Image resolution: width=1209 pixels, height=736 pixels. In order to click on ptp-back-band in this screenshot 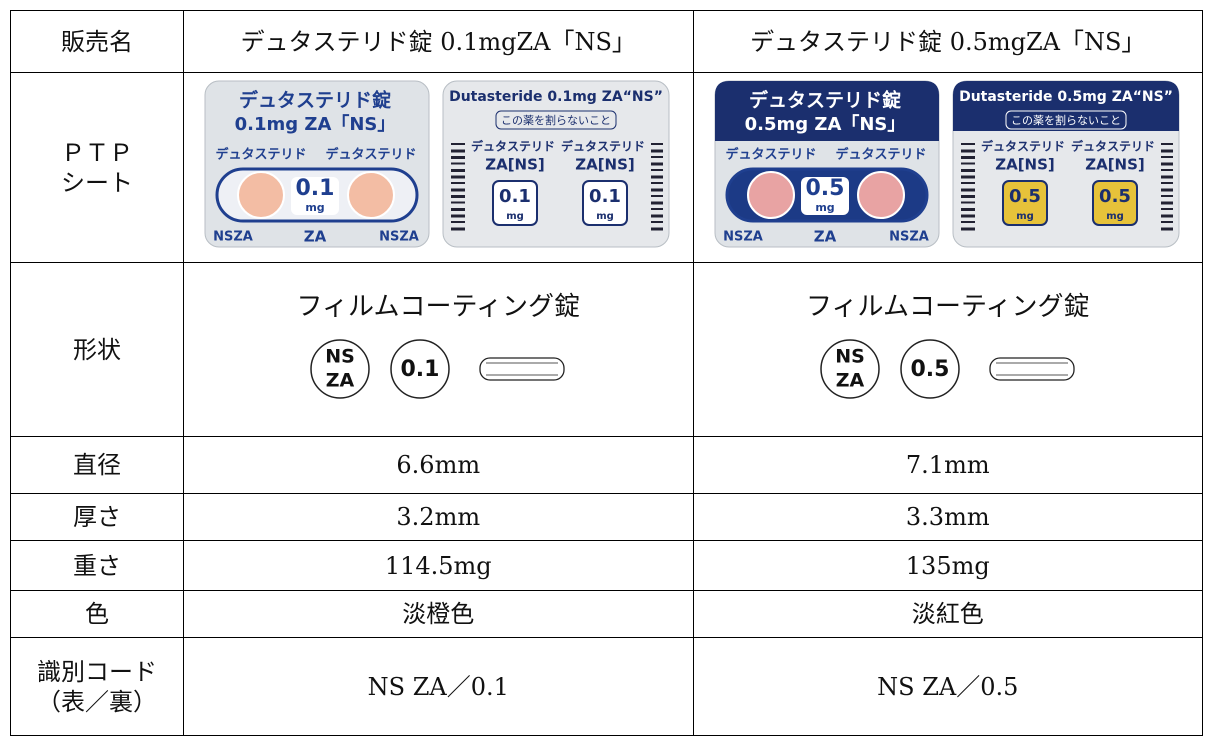, I will do `click(1065, 105)`.